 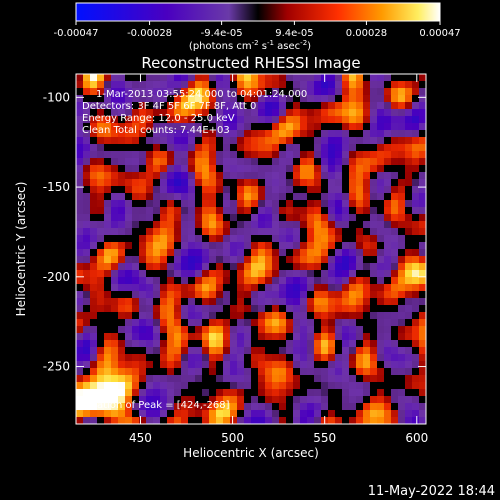 I want to click on annotation-clean: Clean Total counts: 7.44E+03, so click(x=156, y=130).